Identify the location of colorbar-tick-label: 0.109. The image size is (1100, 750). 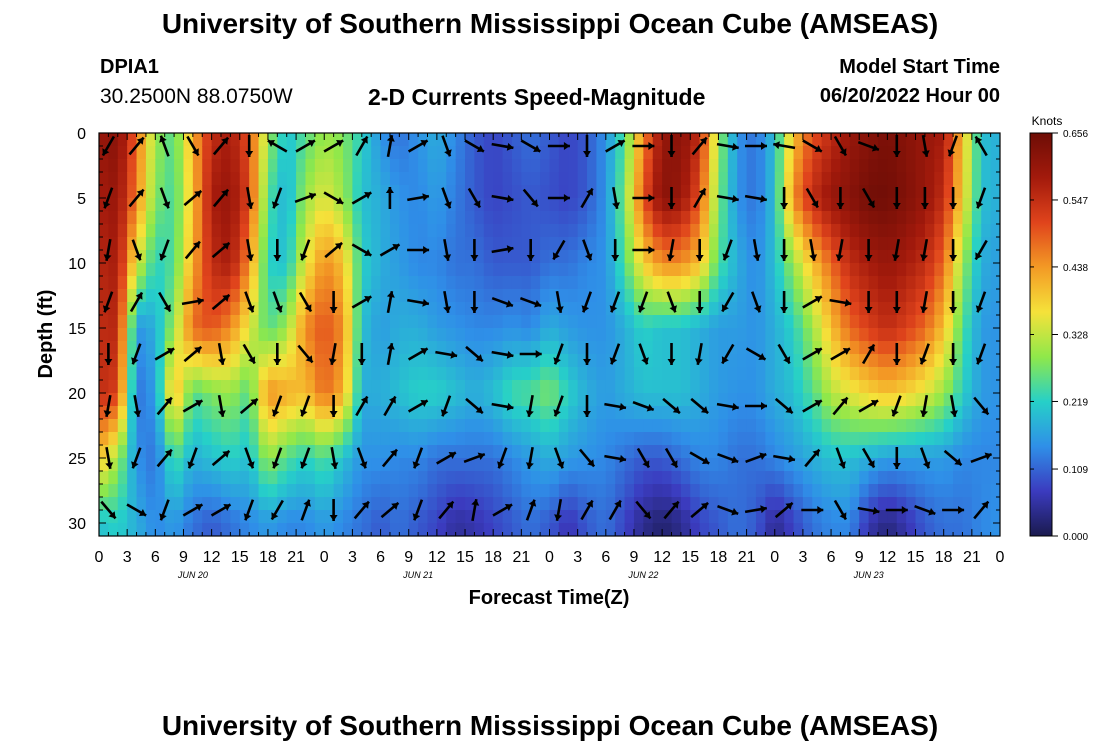
(1075, 470).